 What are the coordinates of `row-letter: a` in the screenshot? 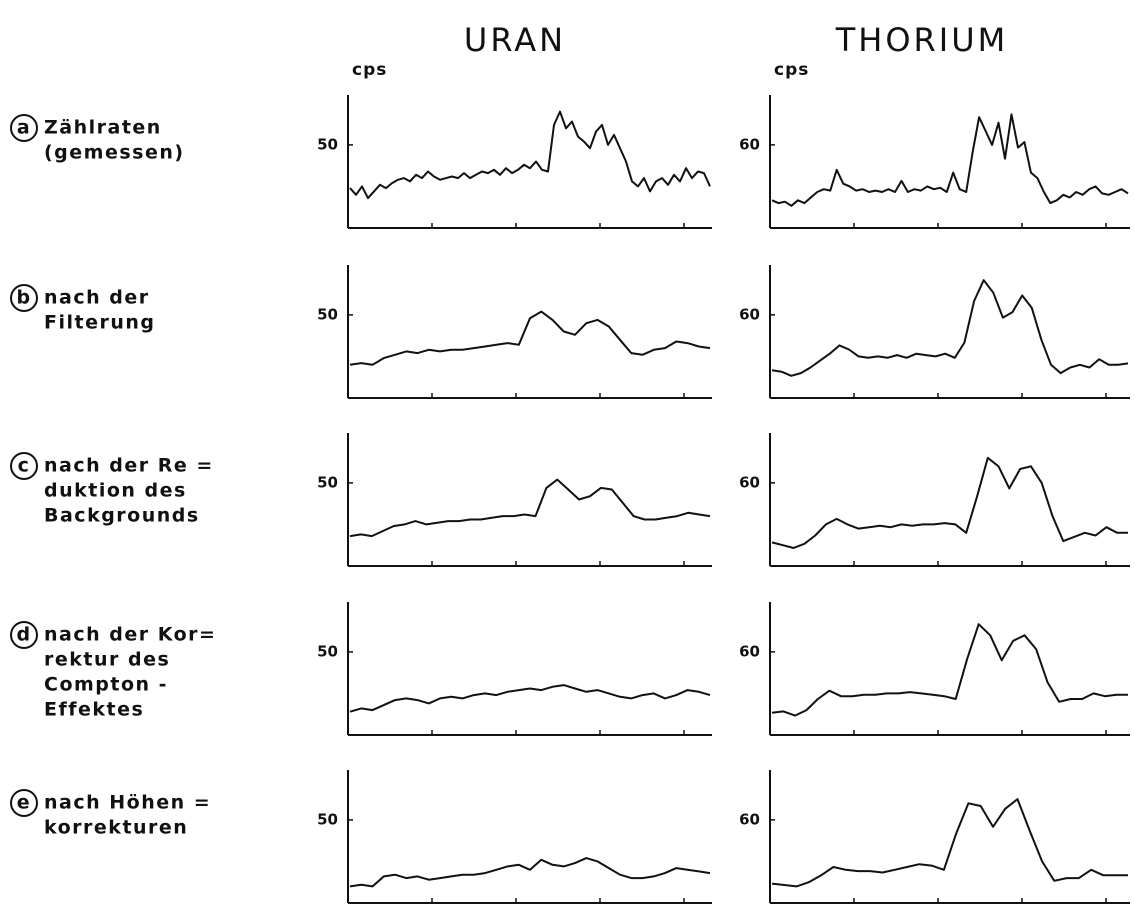 It's located at (24, 128).